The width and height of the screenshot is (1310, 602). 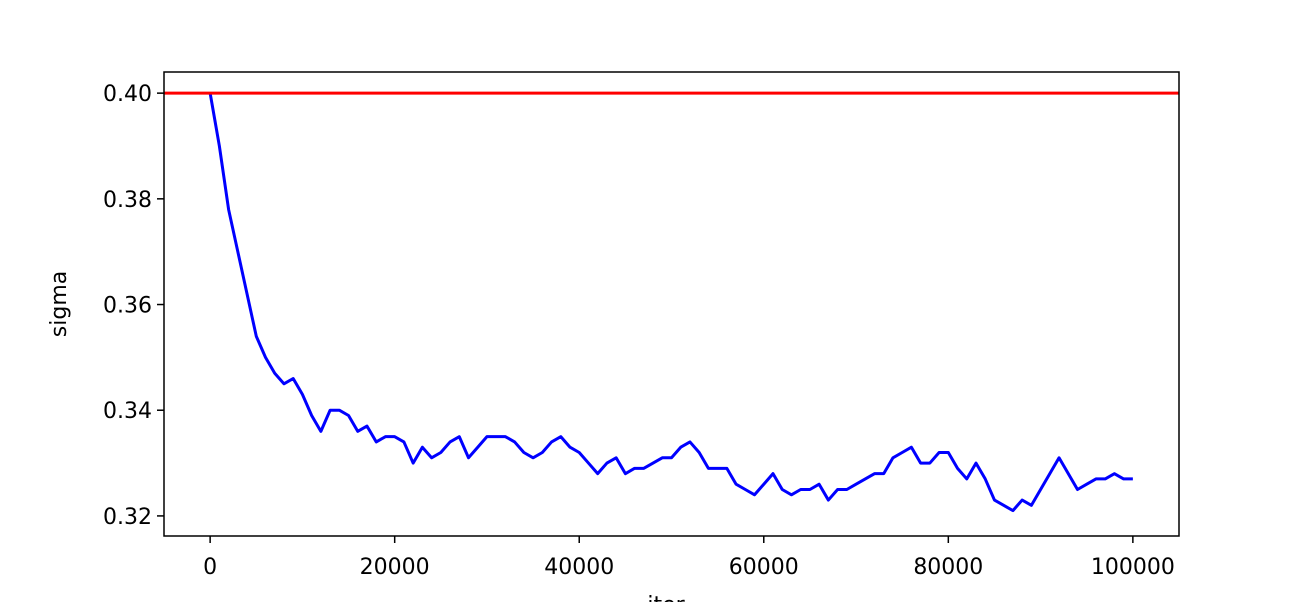 I want to click on x-tick-label: 20000, so click(x=395, y=567).